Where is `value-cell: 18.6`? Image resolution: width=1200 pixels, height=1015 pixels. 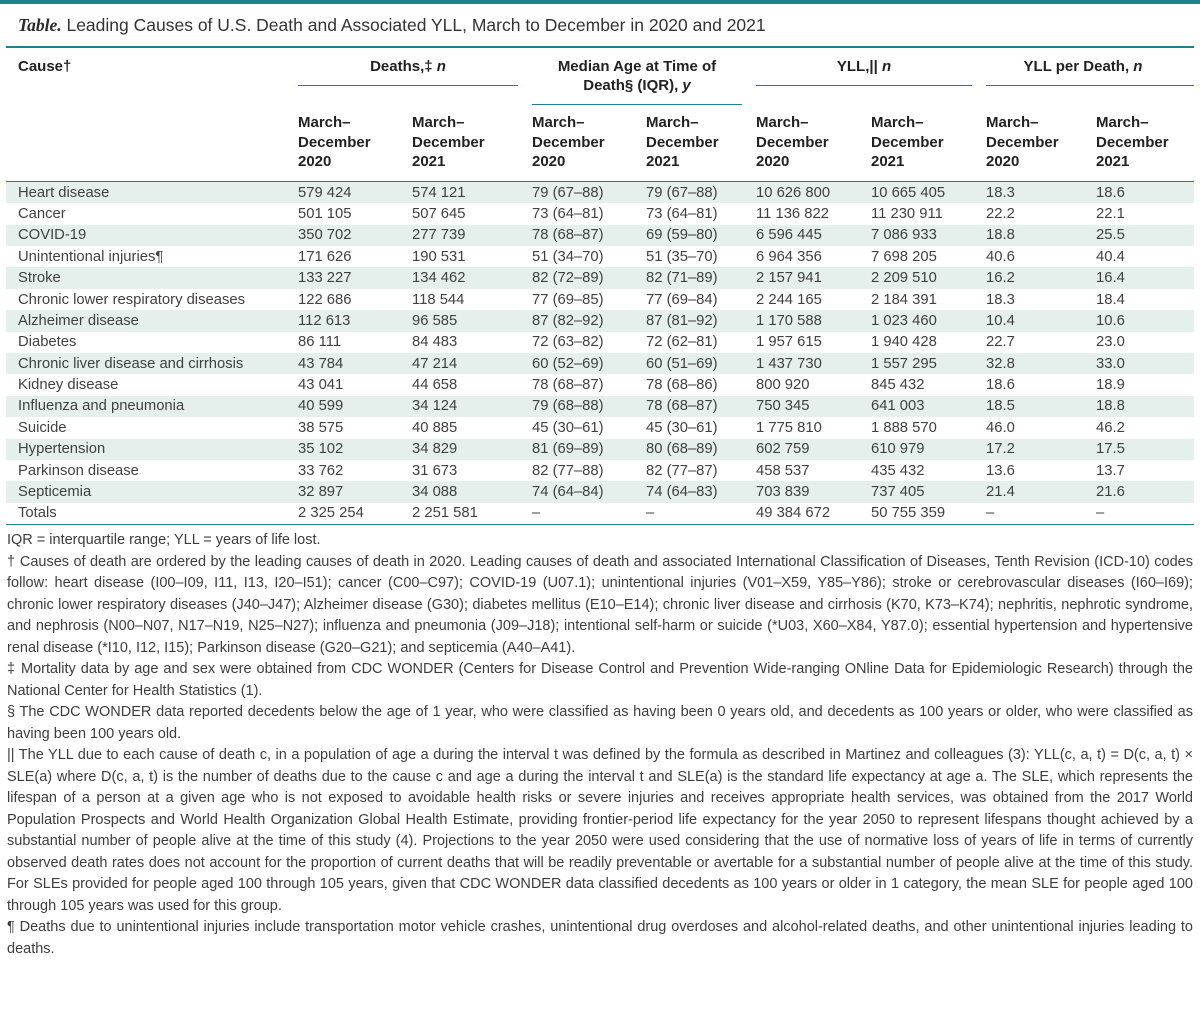
value-cell: 18.6 is located at coordinates (1000, 385).